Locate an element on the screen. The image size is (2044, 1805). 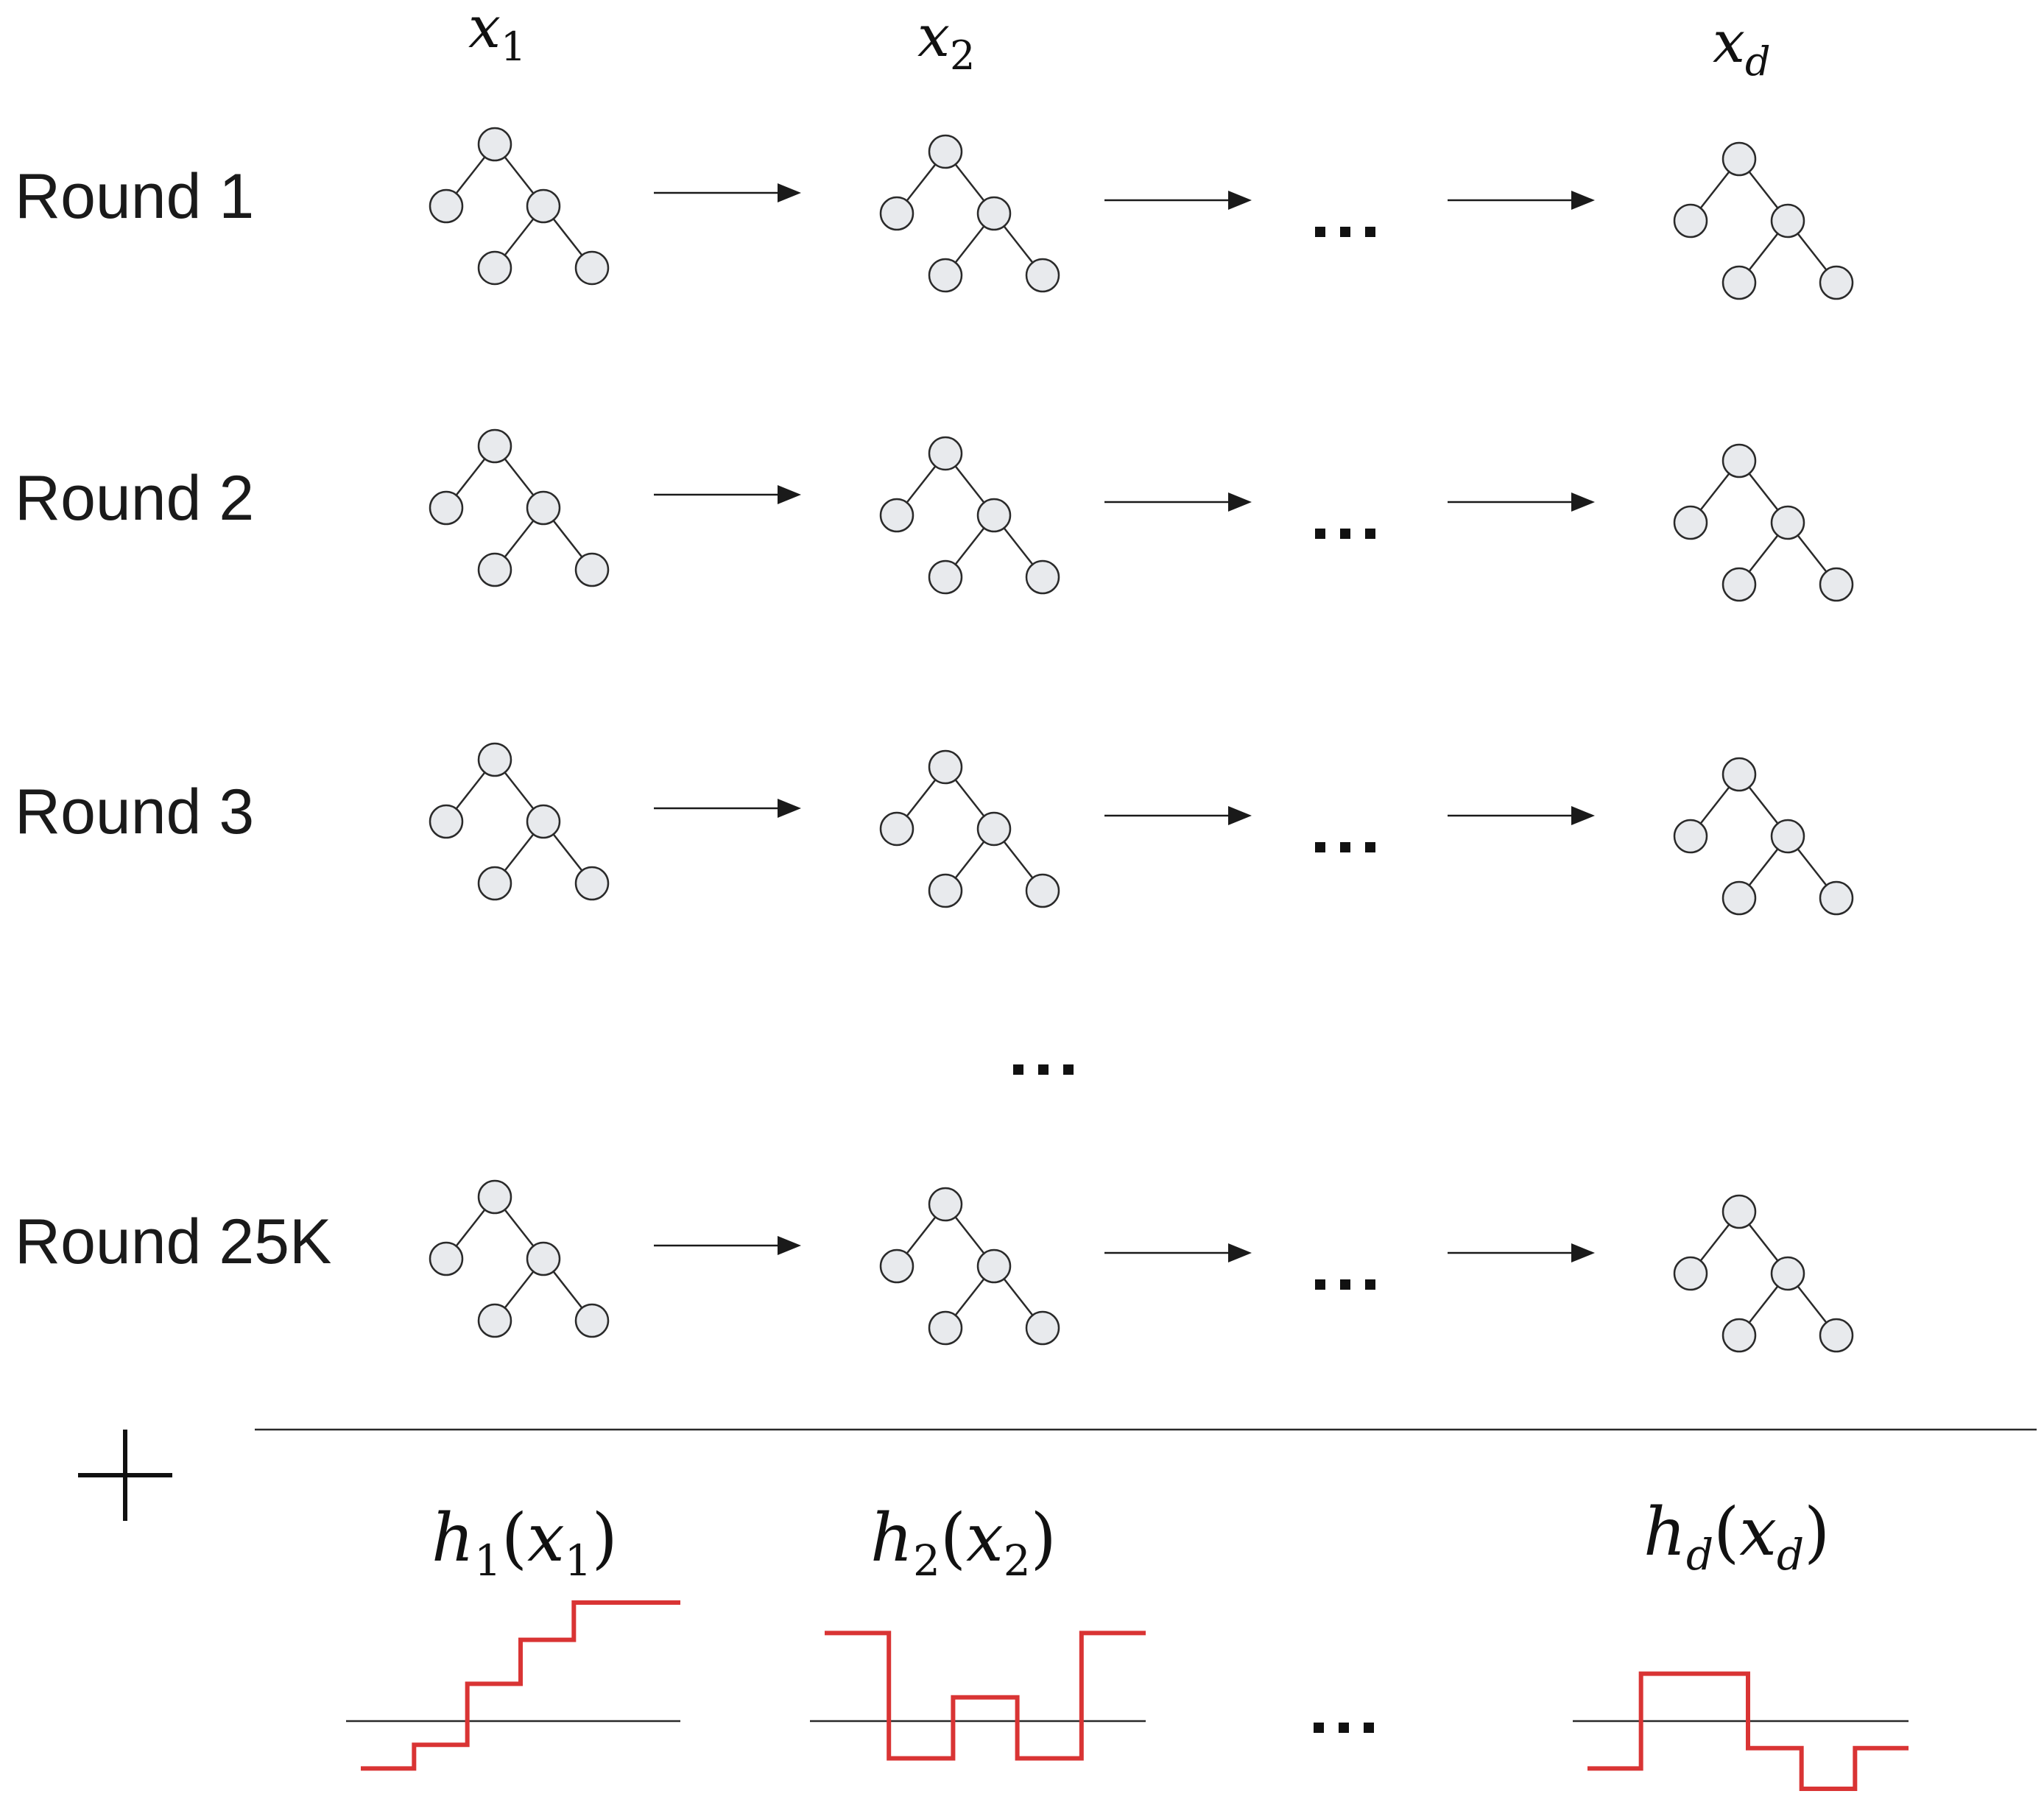
shape-function-label-1: h1(x1) is located at coordinates (524, 1543).